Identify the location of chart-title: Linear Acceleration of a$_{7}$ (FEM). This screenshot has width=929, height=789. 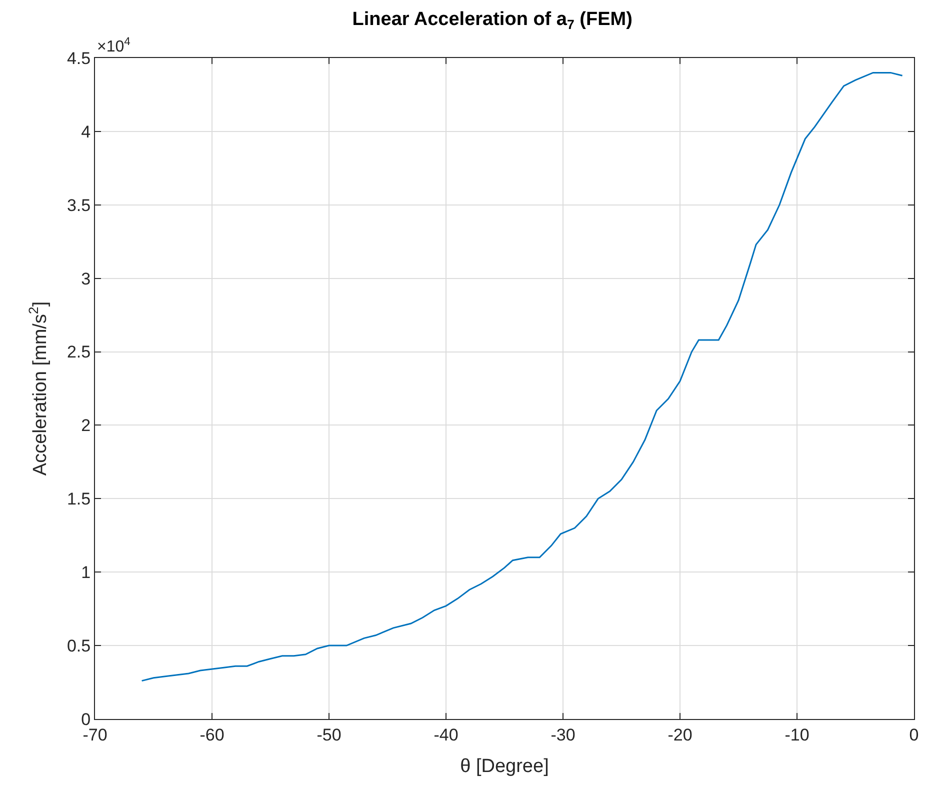
(492, 20).